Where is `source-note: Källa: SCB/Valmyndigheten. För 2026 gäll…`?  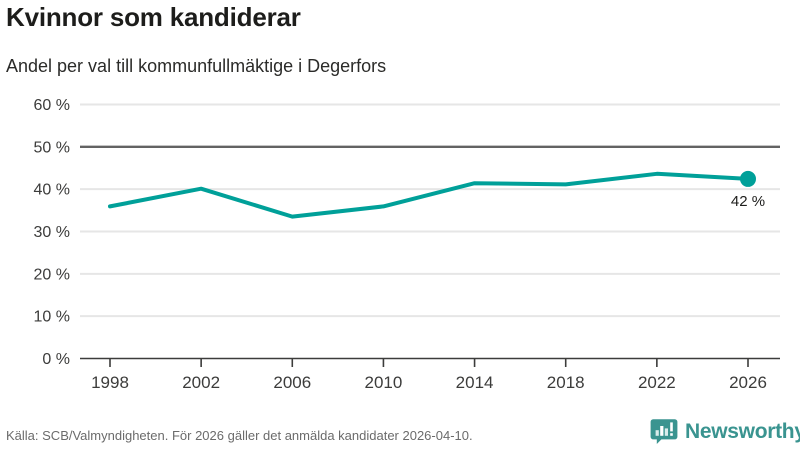 source-note: Källa: SCB/Valmyndigheten. För 2026 gäll… is located at coordinates (239, 435).